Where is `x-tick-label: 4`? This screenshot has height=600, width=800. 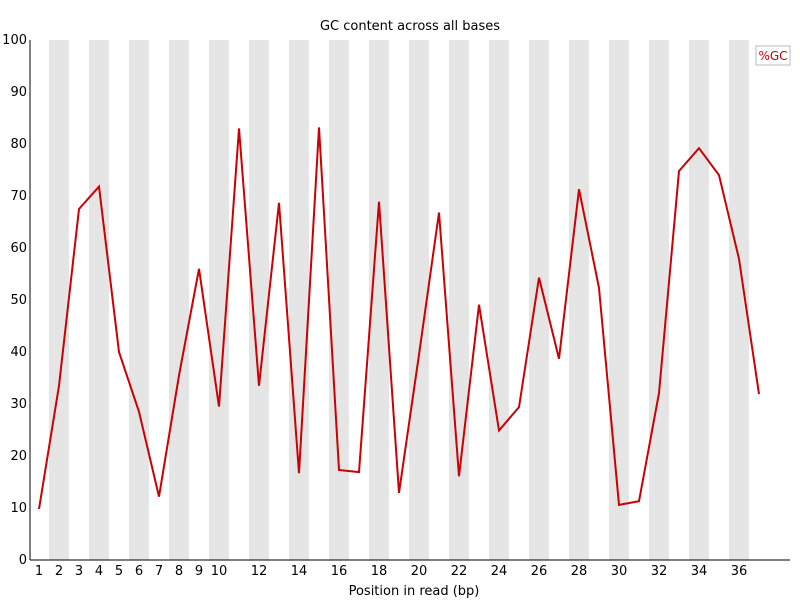
x-tick-label: 4 is located at coordinates (99, 571).